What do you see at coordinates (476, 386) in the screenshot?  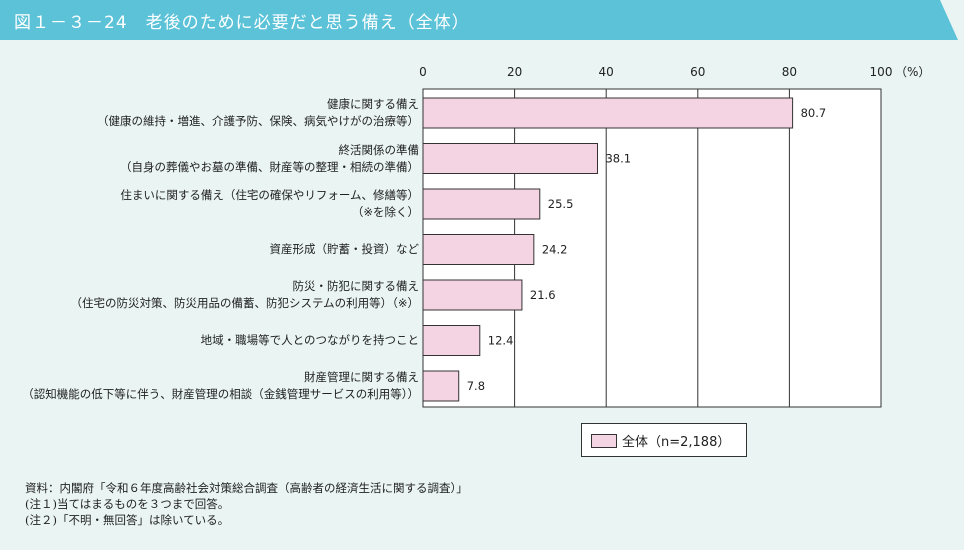 I see `data-label: 7.8` at bounding box center [476, 386].